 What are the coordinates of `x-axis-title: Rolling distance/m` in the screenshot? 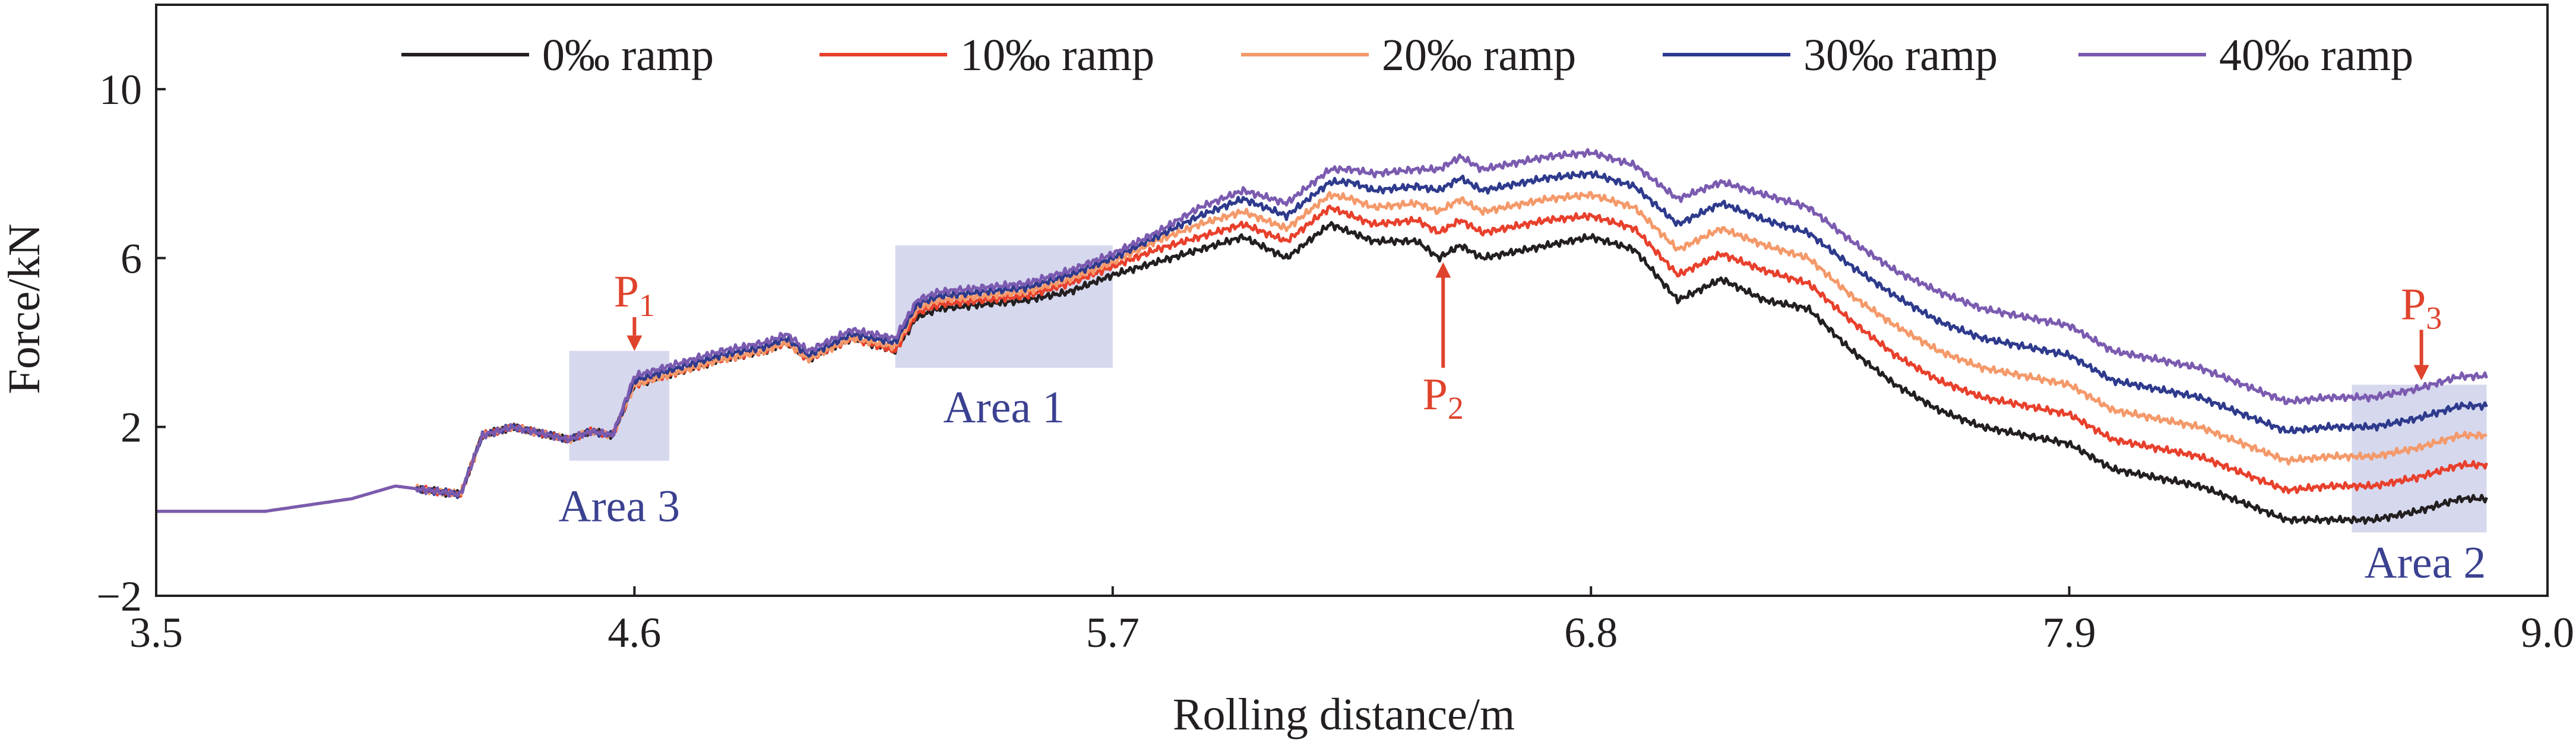 It's located at (1344, 715).